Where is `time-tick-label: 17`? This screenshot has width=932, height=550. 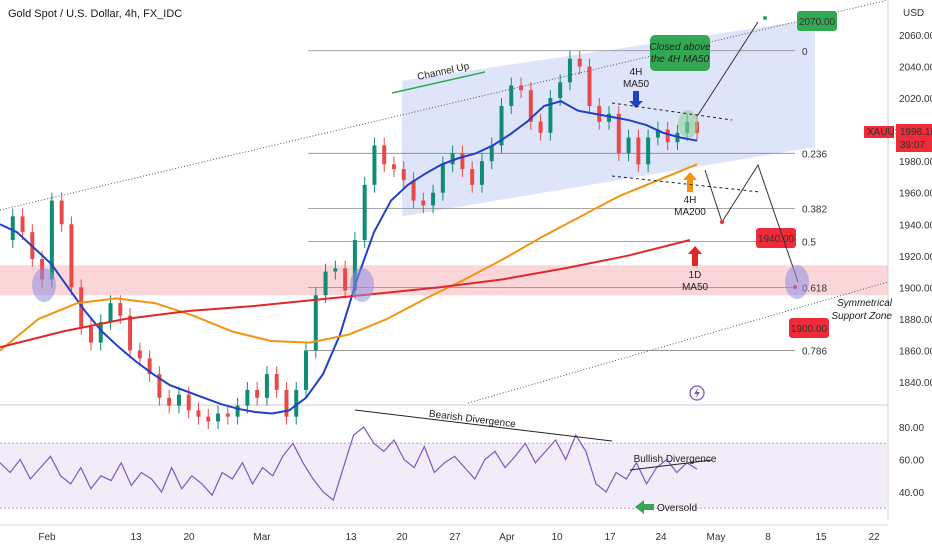
time-tick-label: 17 is located at coordinates (610, 537).